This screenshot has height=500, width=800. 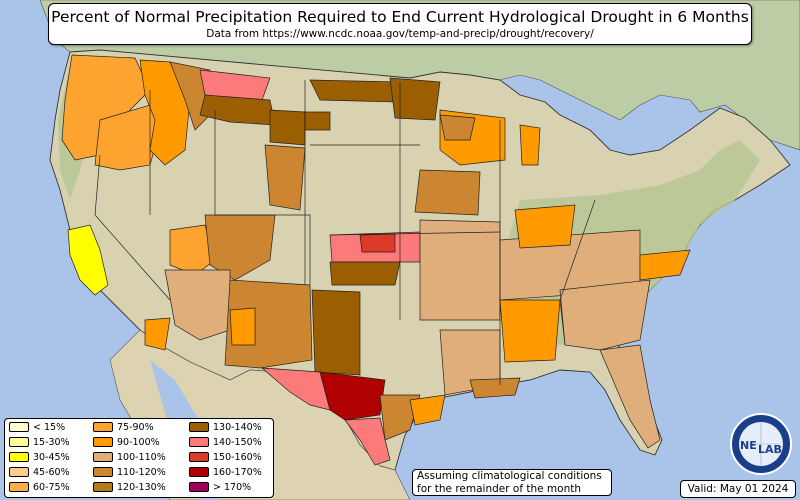 What do you see at coordinates (268, 324) in the screenshot?
I see `region-nm` at bounding box center [268, 324].